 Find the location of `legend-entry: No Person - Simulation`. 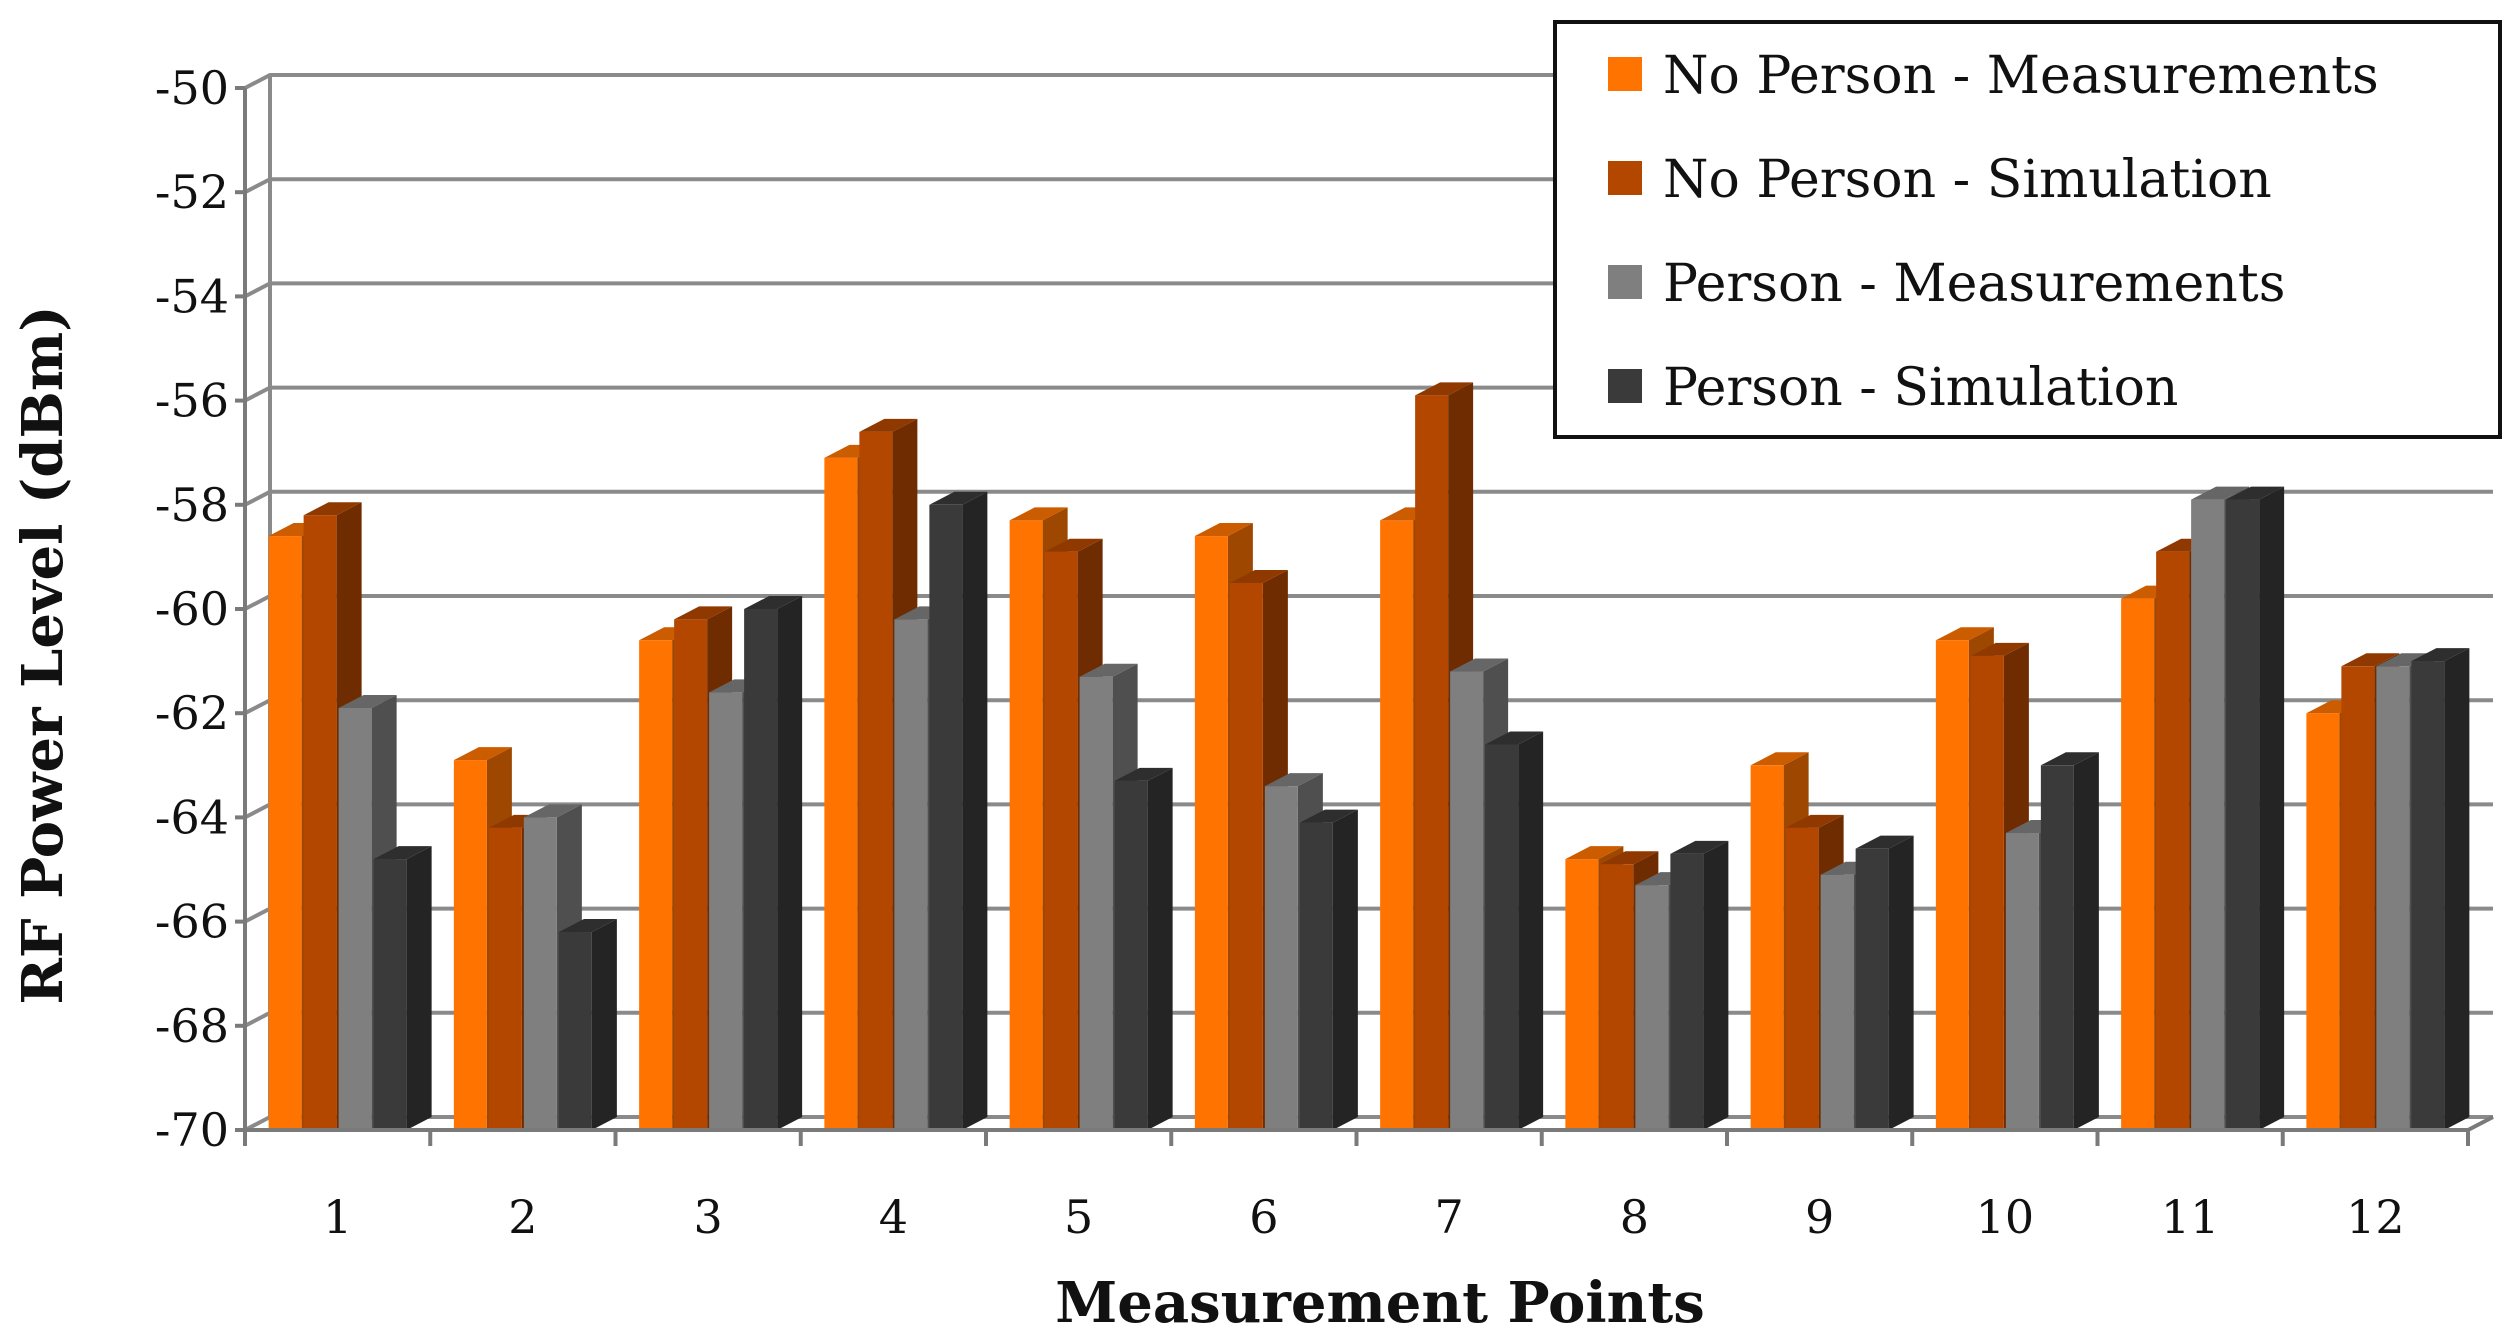

legend-entry: No Person - Simulation is located at coordinates (1940, 180).